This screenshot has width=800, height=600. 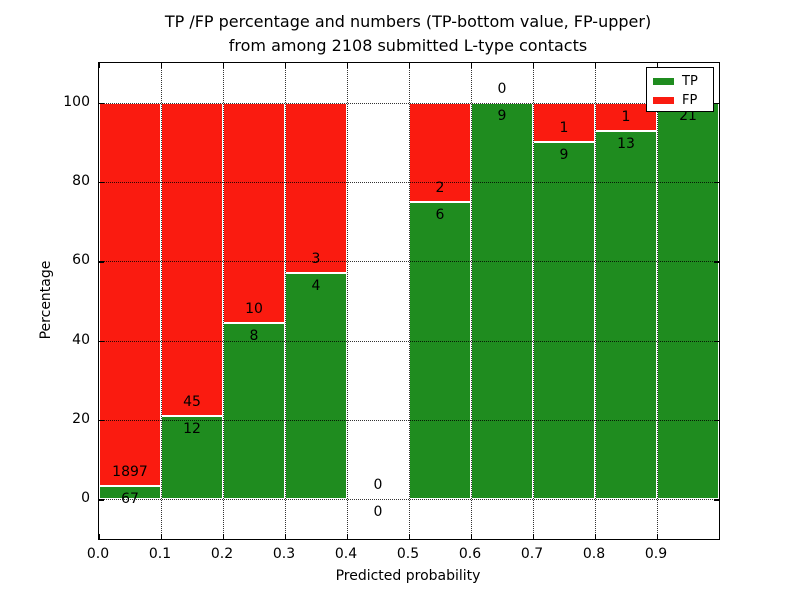 What do you see at coordinates (690, 100) in the screenshot?
I see `fp-legend-label: FP` at bounding box center [690, 100].